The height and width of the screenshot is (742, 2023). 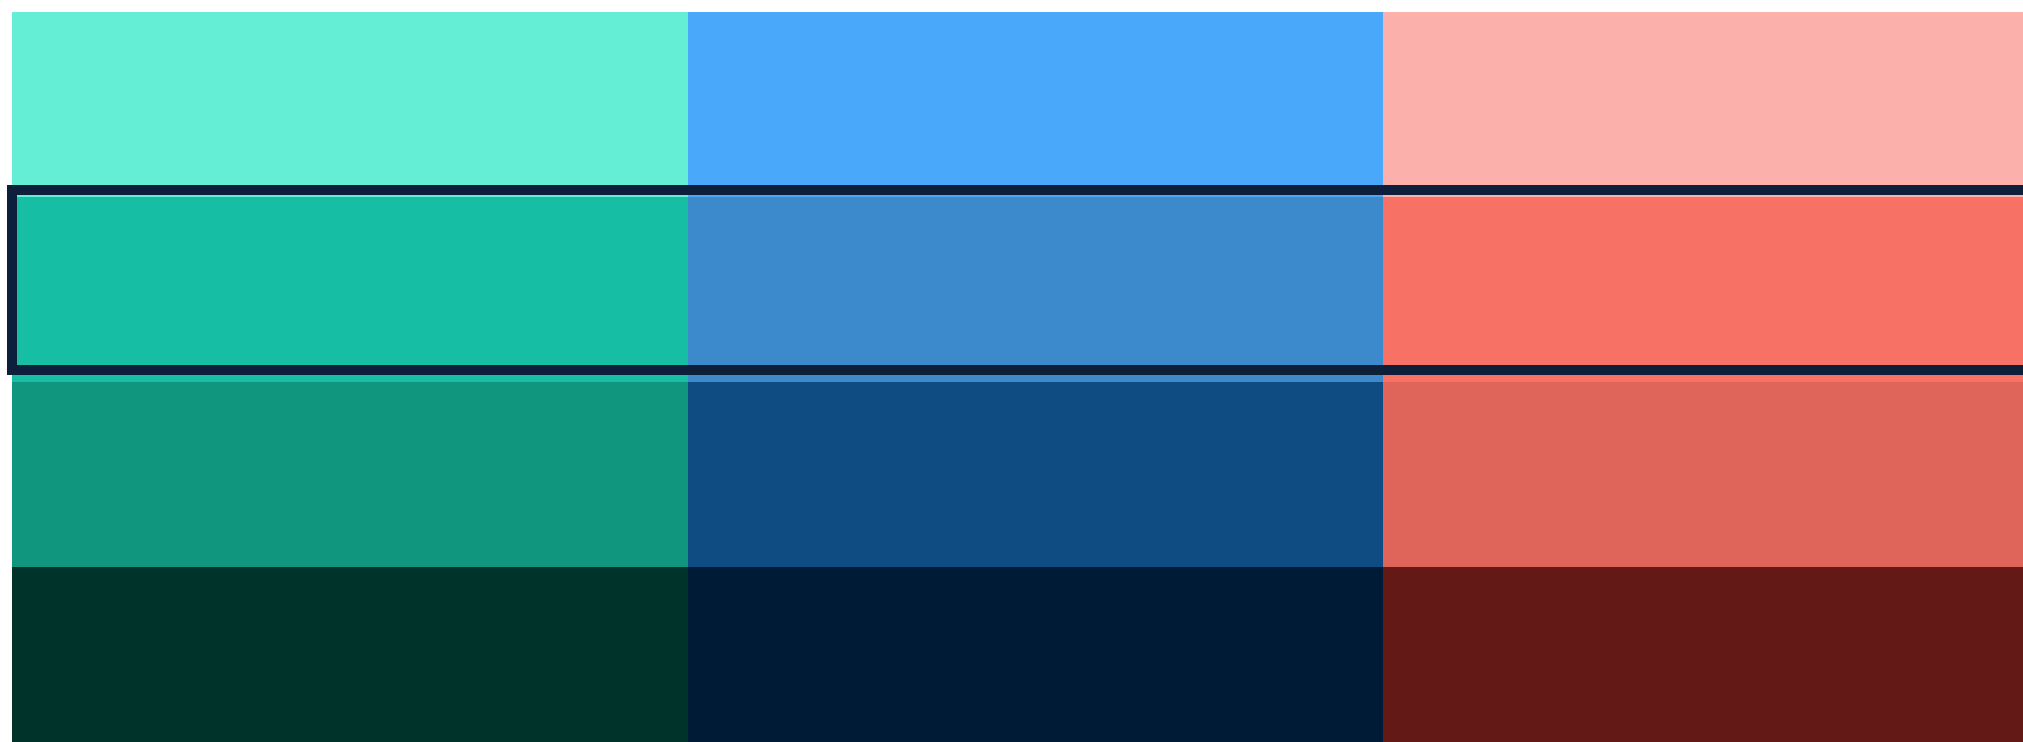 What do you see at coordinates (1703, 474) in the screenshot?
I see `swatch-red-dark` at bounding box center [1703, 474].